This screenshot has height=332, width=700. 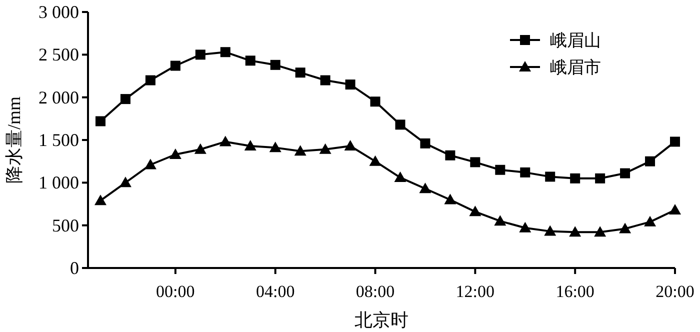 What do you see at coordinates (381, 320) in the screenshot?
I see `x-axis-title: 北京时` at bounding box center [381, 320].